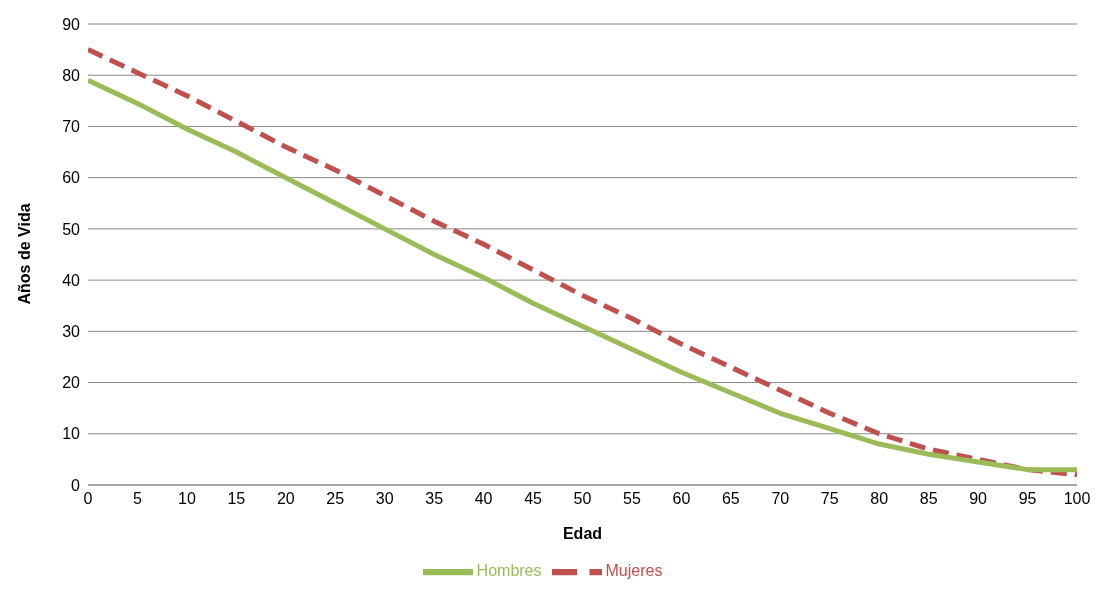  What do you see at coordinates (76, 485) in the screenshot?
I see `y-tick-label: 0` at bounding box center [76, 485].